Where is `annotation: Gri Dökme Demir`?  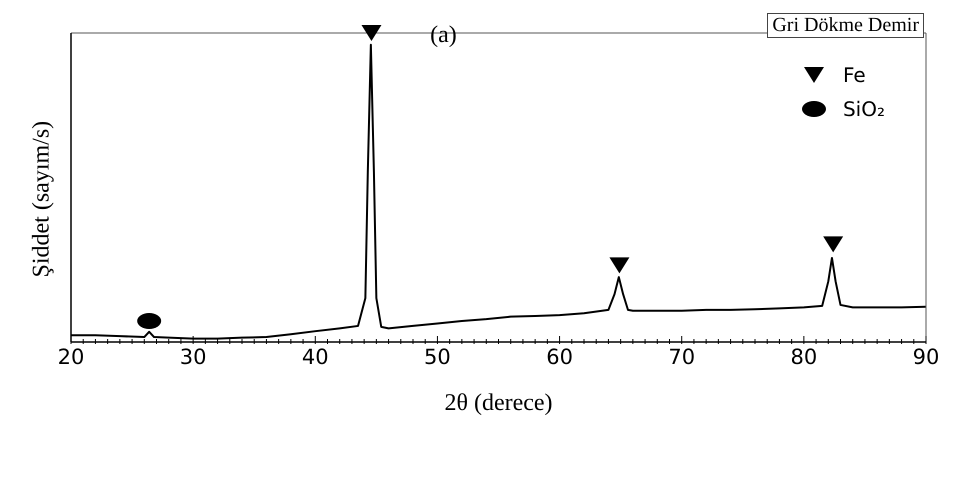 annotation: Gri Dökme Demir is located at coordinates (845, 25).